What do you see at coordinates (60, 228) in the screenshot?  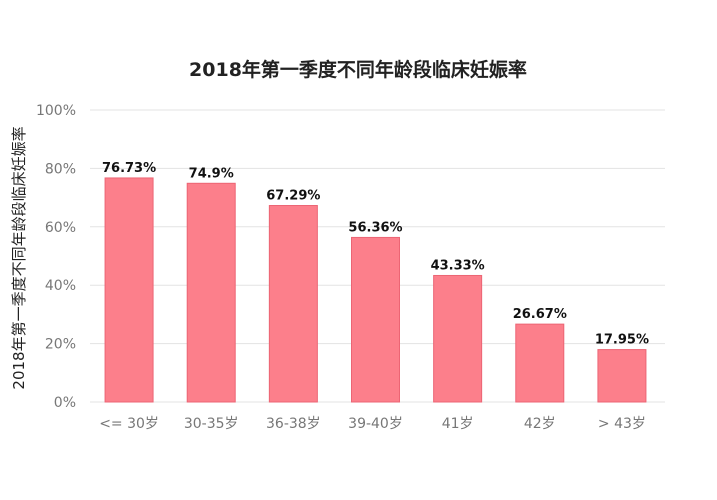 I see `y-tick-label: 60%` at bounding box center [60, 228].